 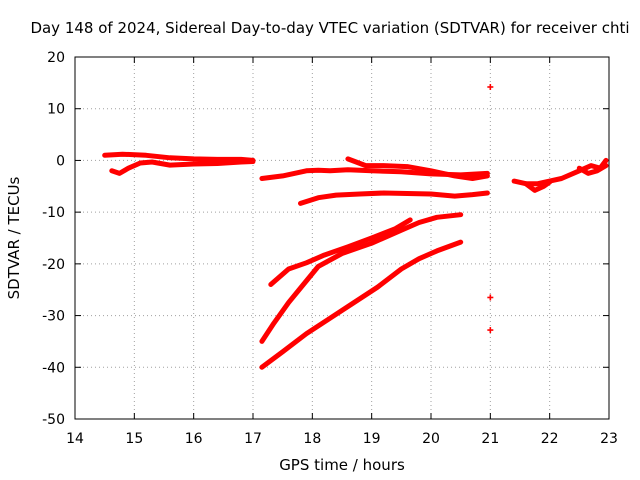 I want to click on y-tick-label: 0, so click(x=60, y=161).